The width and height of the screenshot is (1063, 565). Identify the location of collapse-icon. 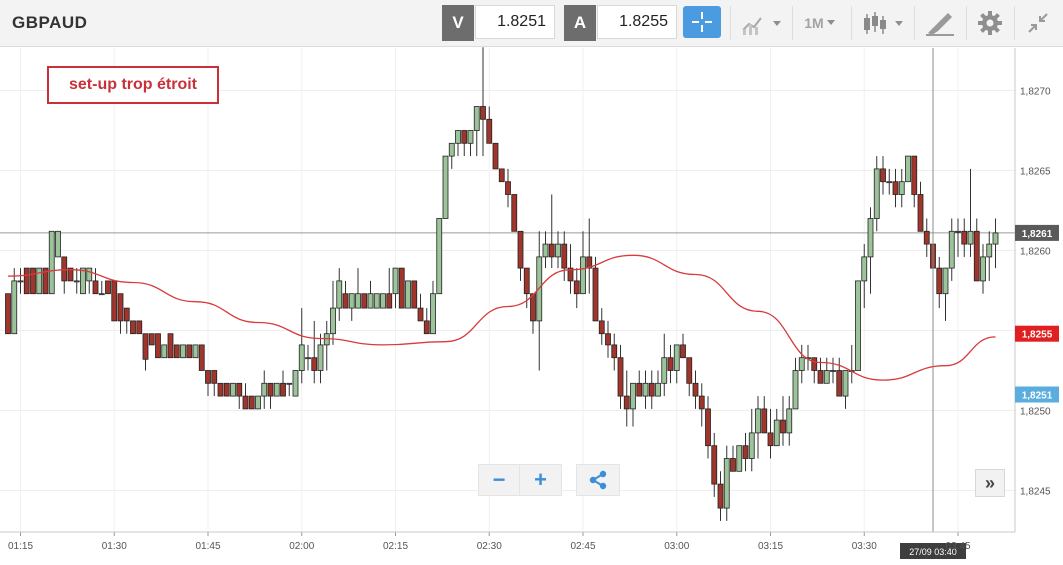
(1038, 23).